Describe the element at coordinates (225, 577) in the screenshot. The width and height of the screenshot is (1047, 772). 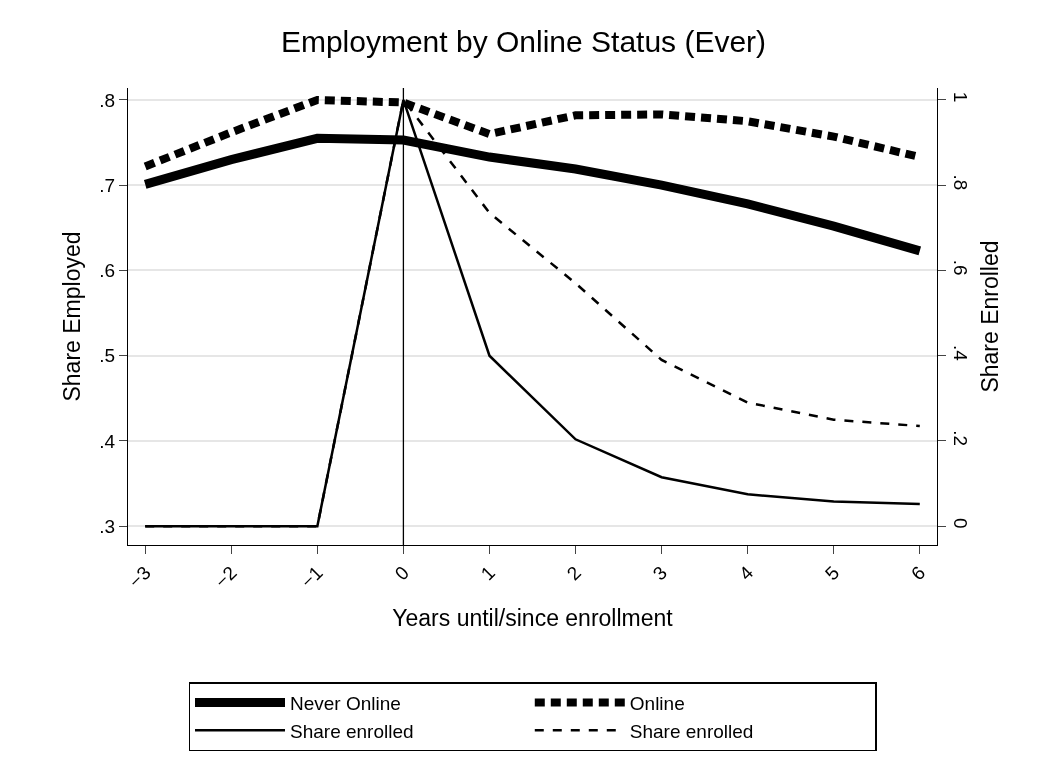
I see `x-tick-label: −2` at that location.